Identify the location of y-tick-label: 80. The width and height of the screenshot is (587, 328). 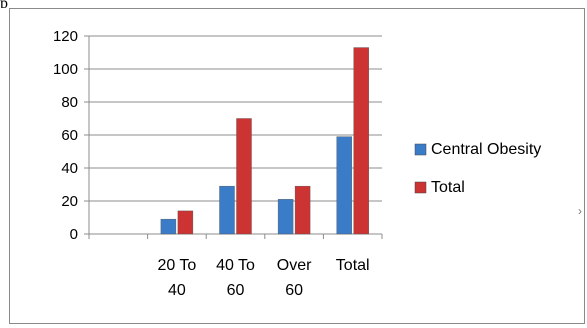
(69, 102).